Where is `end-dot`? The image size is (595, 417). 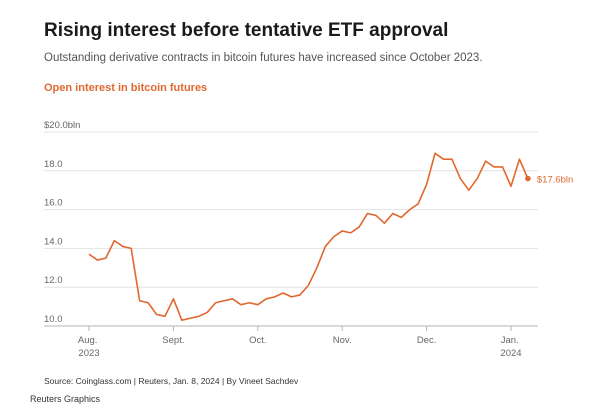
end-dot is located at coordinates (528, 178).